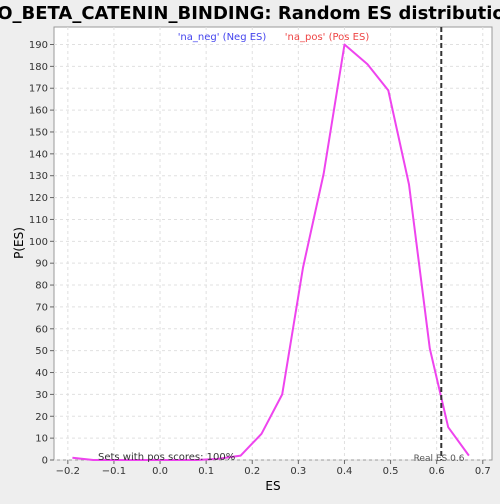  Describe the element at coordinates (272, 486) in the screenshot. I see `x-axis-label: ES` at that location.